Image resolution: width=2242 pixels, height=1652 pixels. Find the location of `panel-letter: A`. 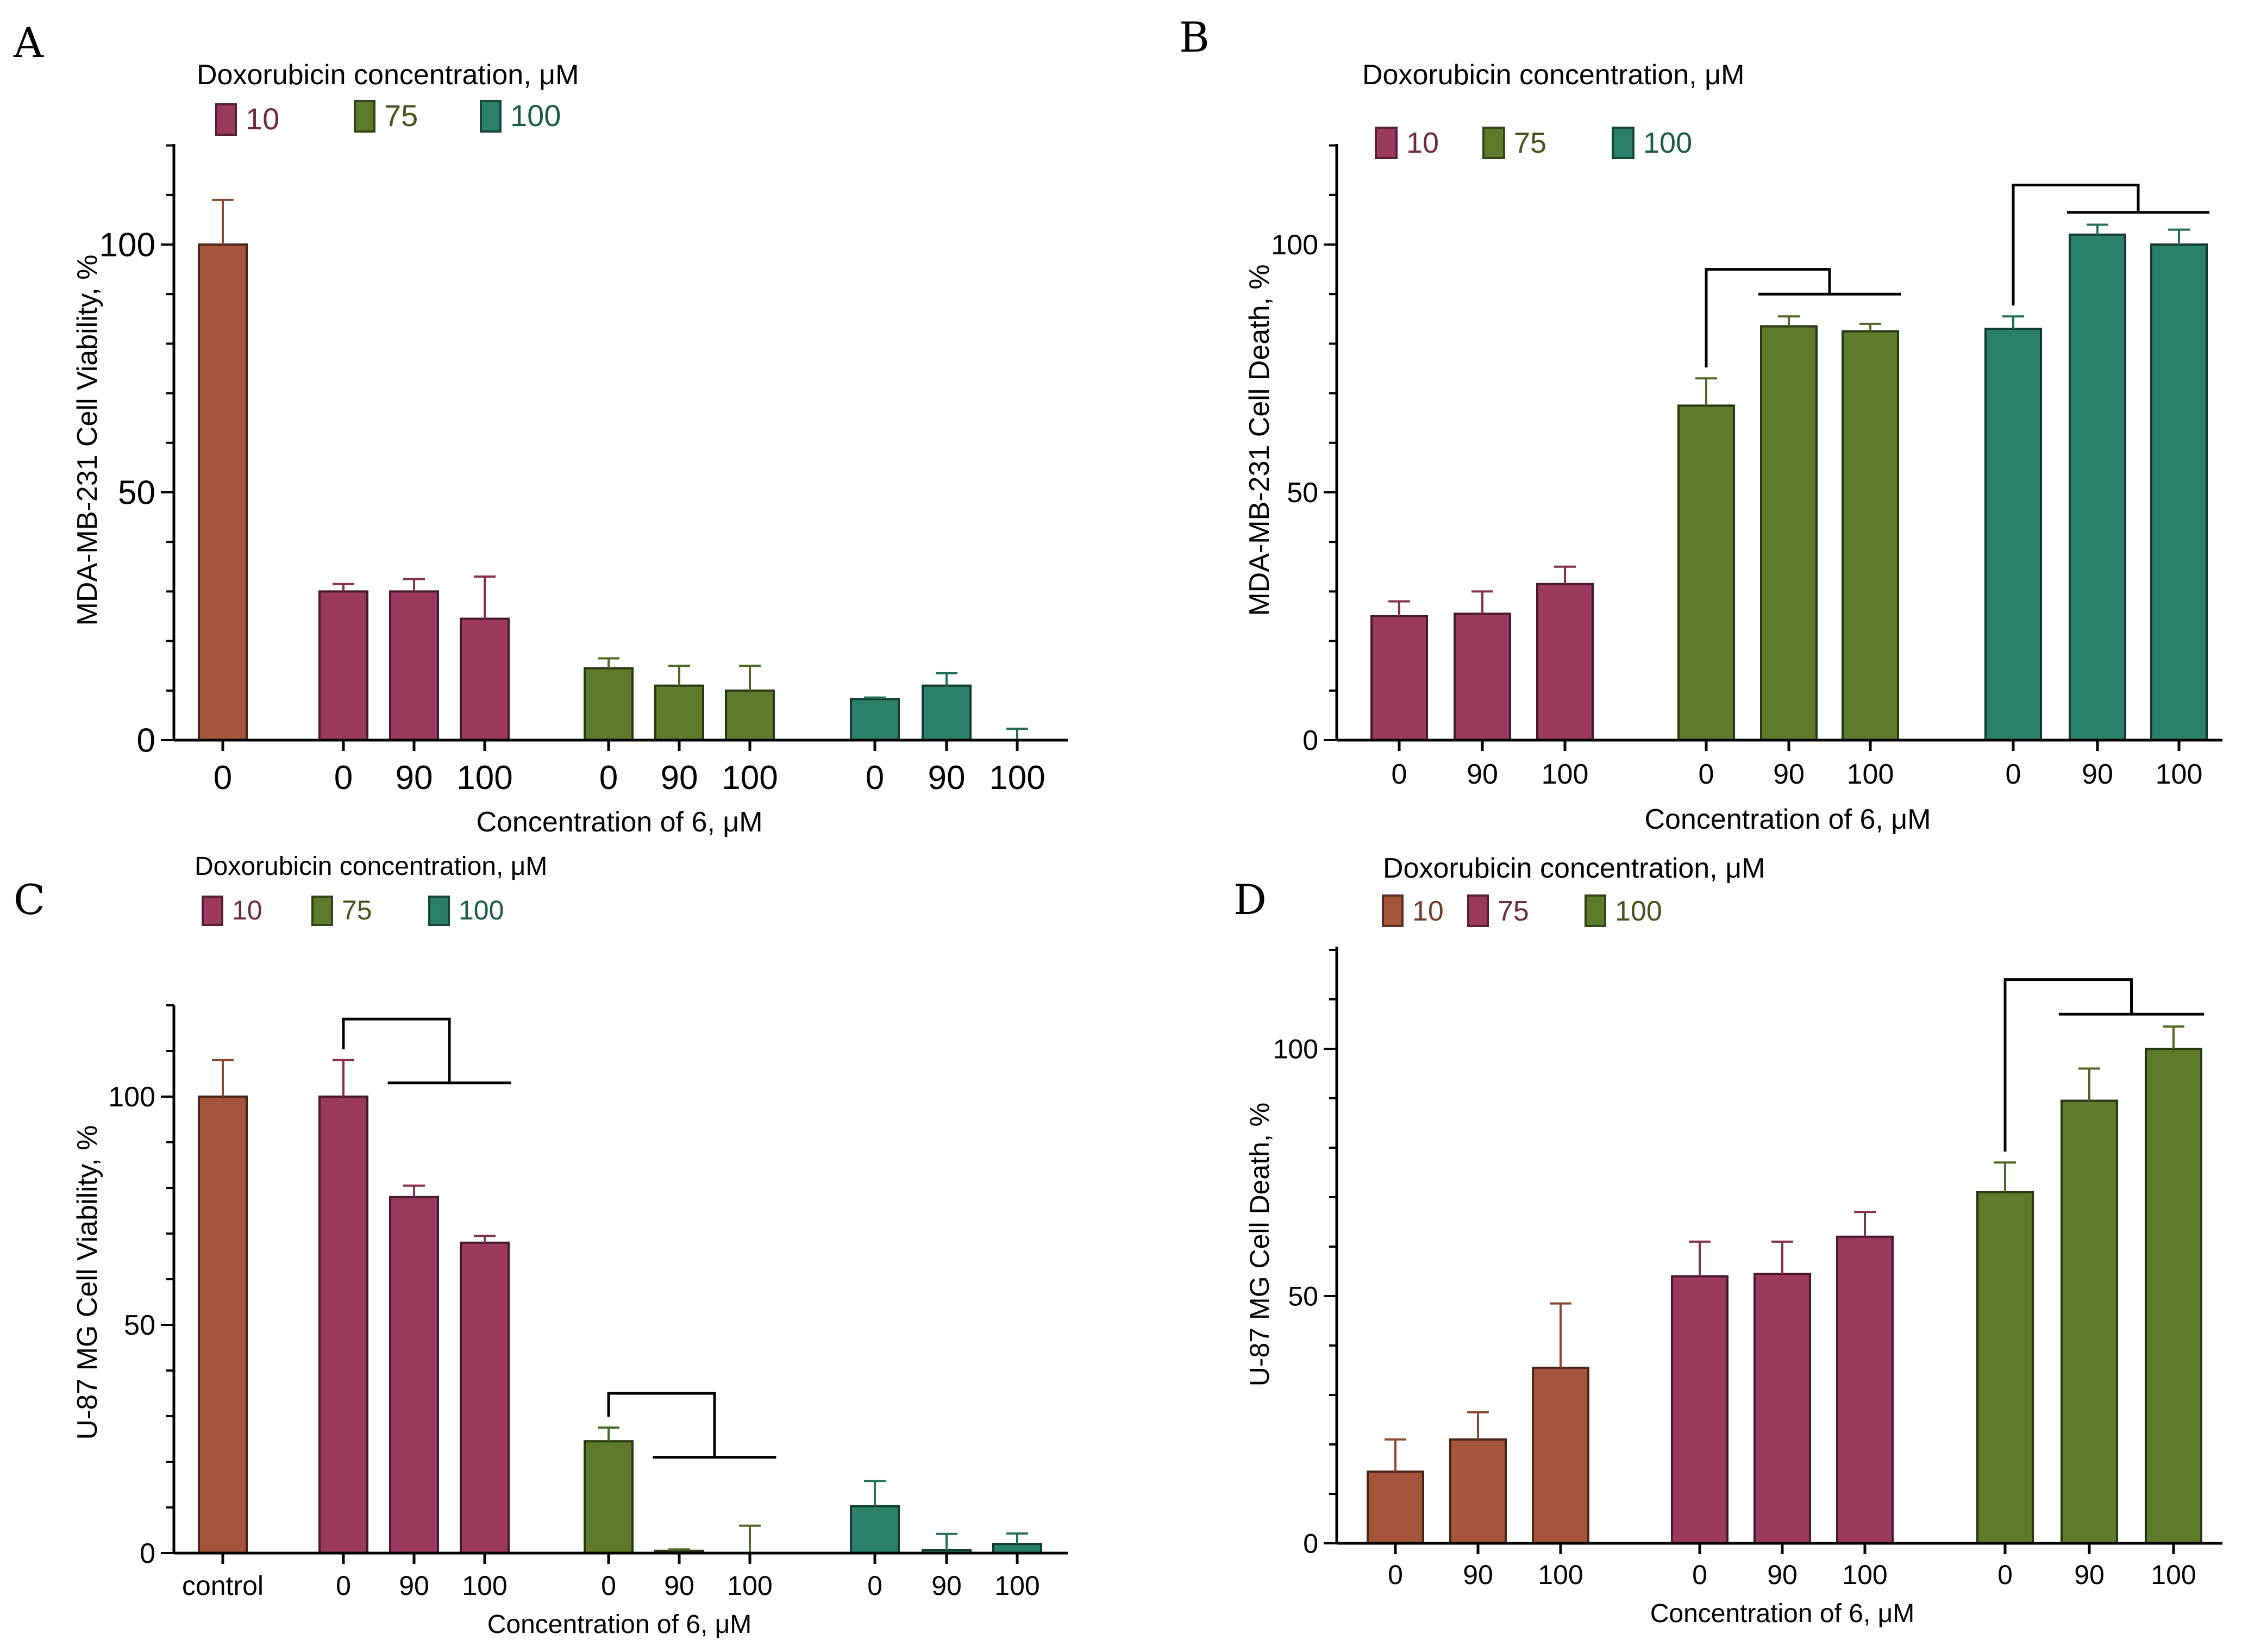

panel-letter: A is located at coordinates (28, 42).